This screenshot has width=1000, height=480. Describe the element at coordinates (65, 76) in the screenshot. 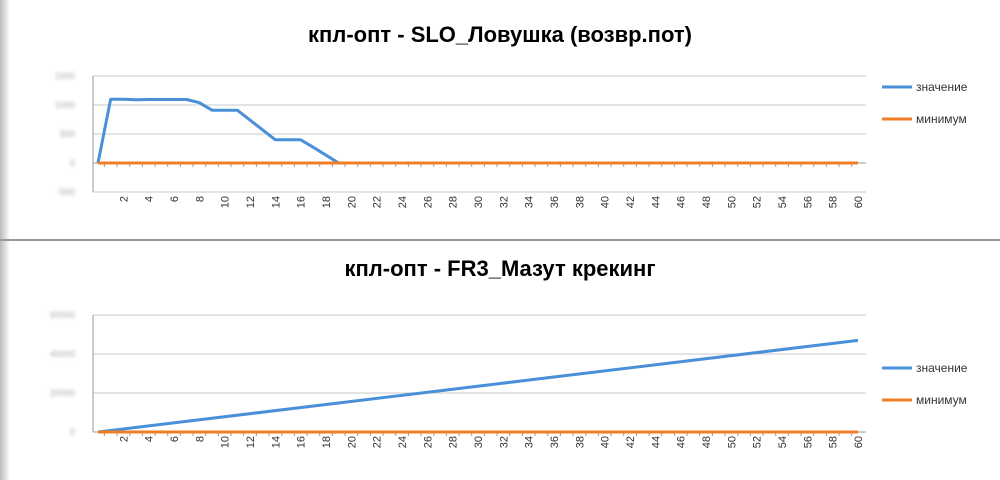

I see `y-tick-label: 1500` at that location.